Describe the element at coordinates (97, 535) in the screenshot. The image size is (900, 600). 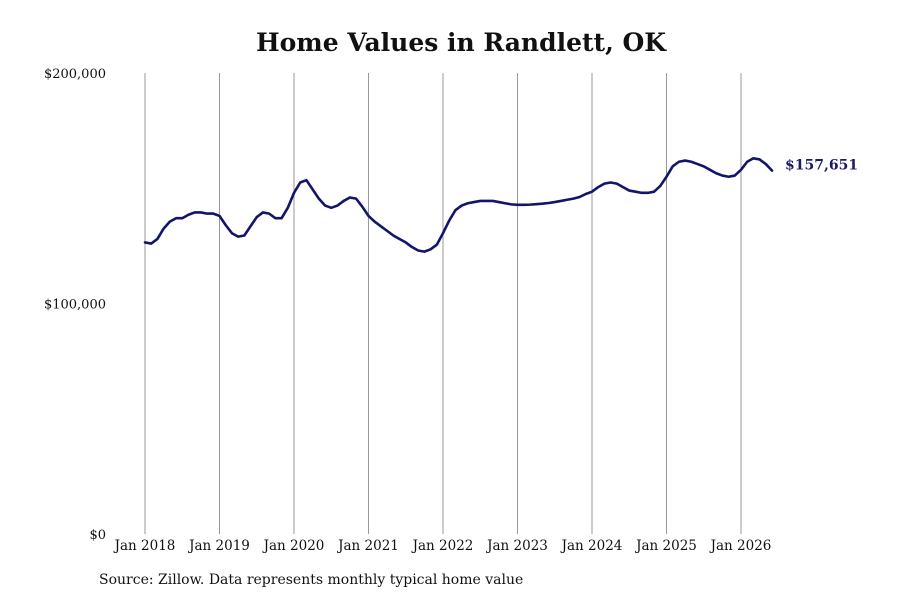
I see `y-tick-label: $0` at that location.